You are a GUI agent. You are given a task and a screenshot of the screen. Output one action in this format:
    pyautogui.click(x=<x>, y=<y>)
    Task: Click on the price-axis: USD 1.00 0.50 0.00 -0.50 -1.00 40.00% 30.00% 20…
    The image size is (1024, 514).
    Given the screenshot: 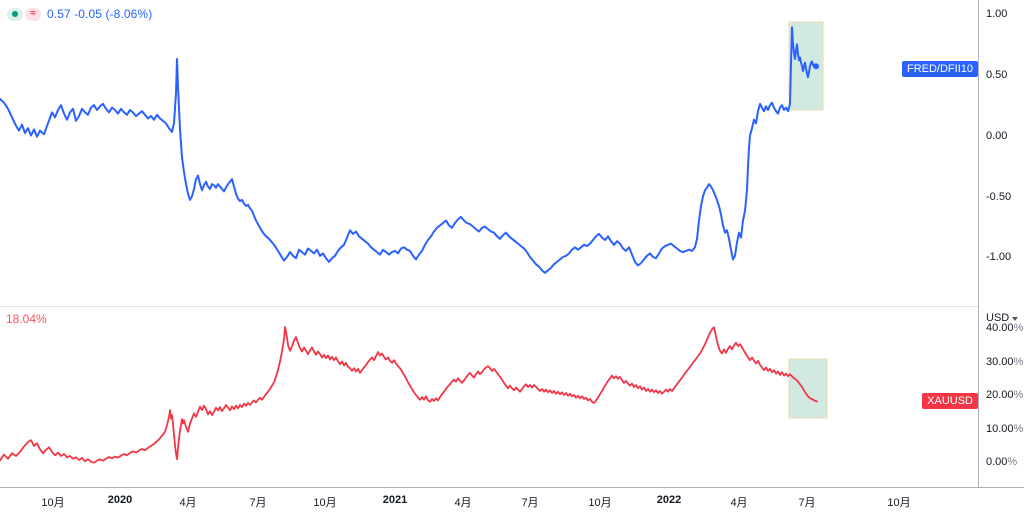 What is the action you would take?
    pyautogui.click(x=1001, y=257)
    